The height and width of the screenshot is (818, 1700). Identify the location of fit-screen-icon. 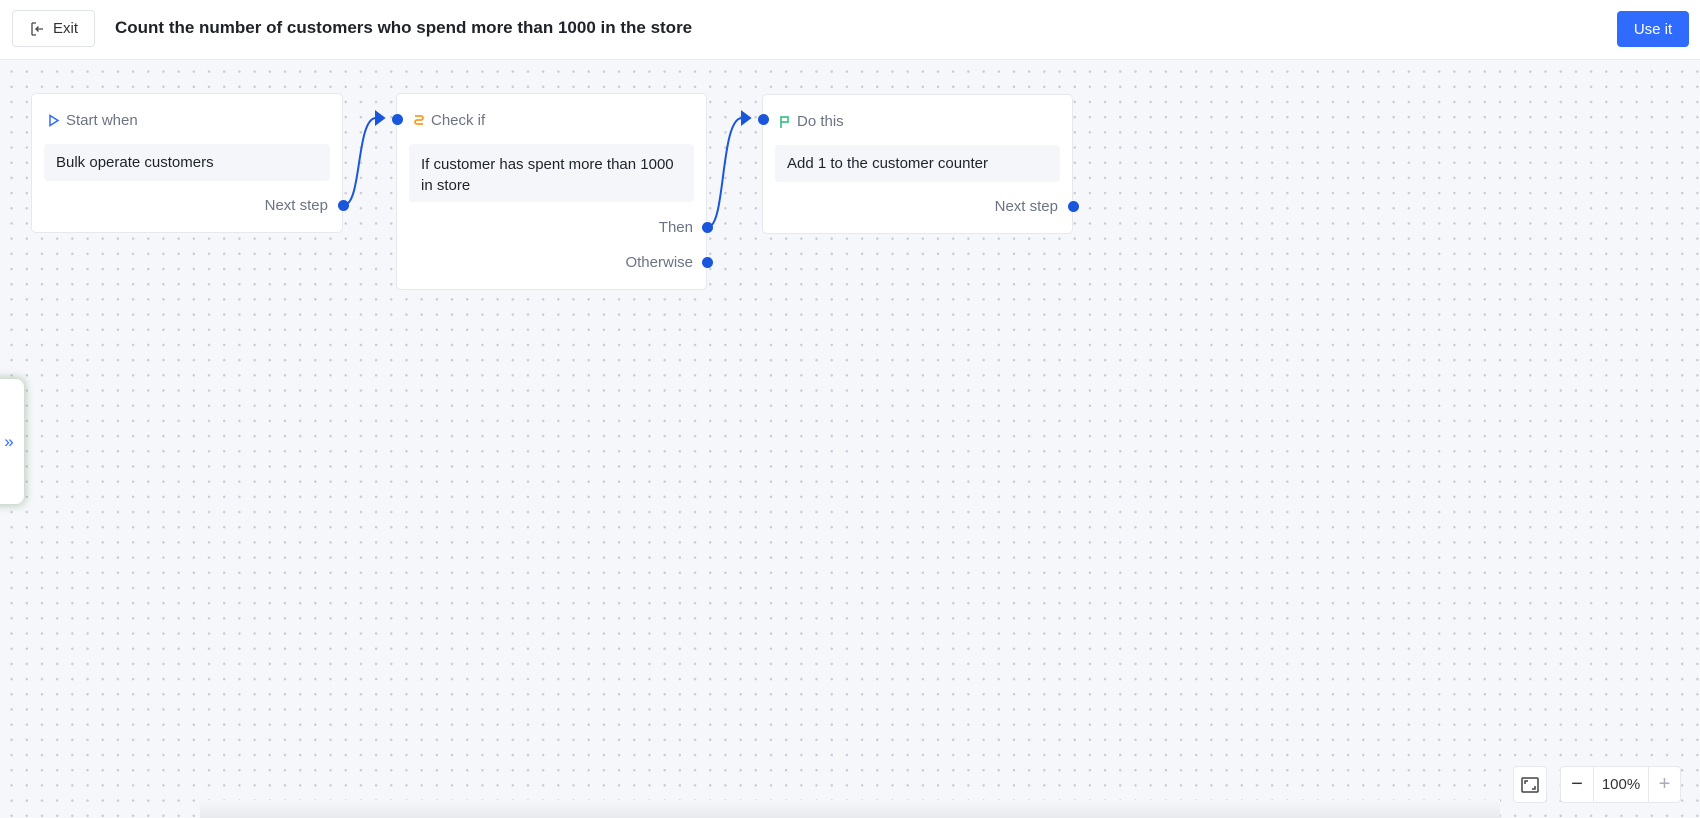
(1530, 784).